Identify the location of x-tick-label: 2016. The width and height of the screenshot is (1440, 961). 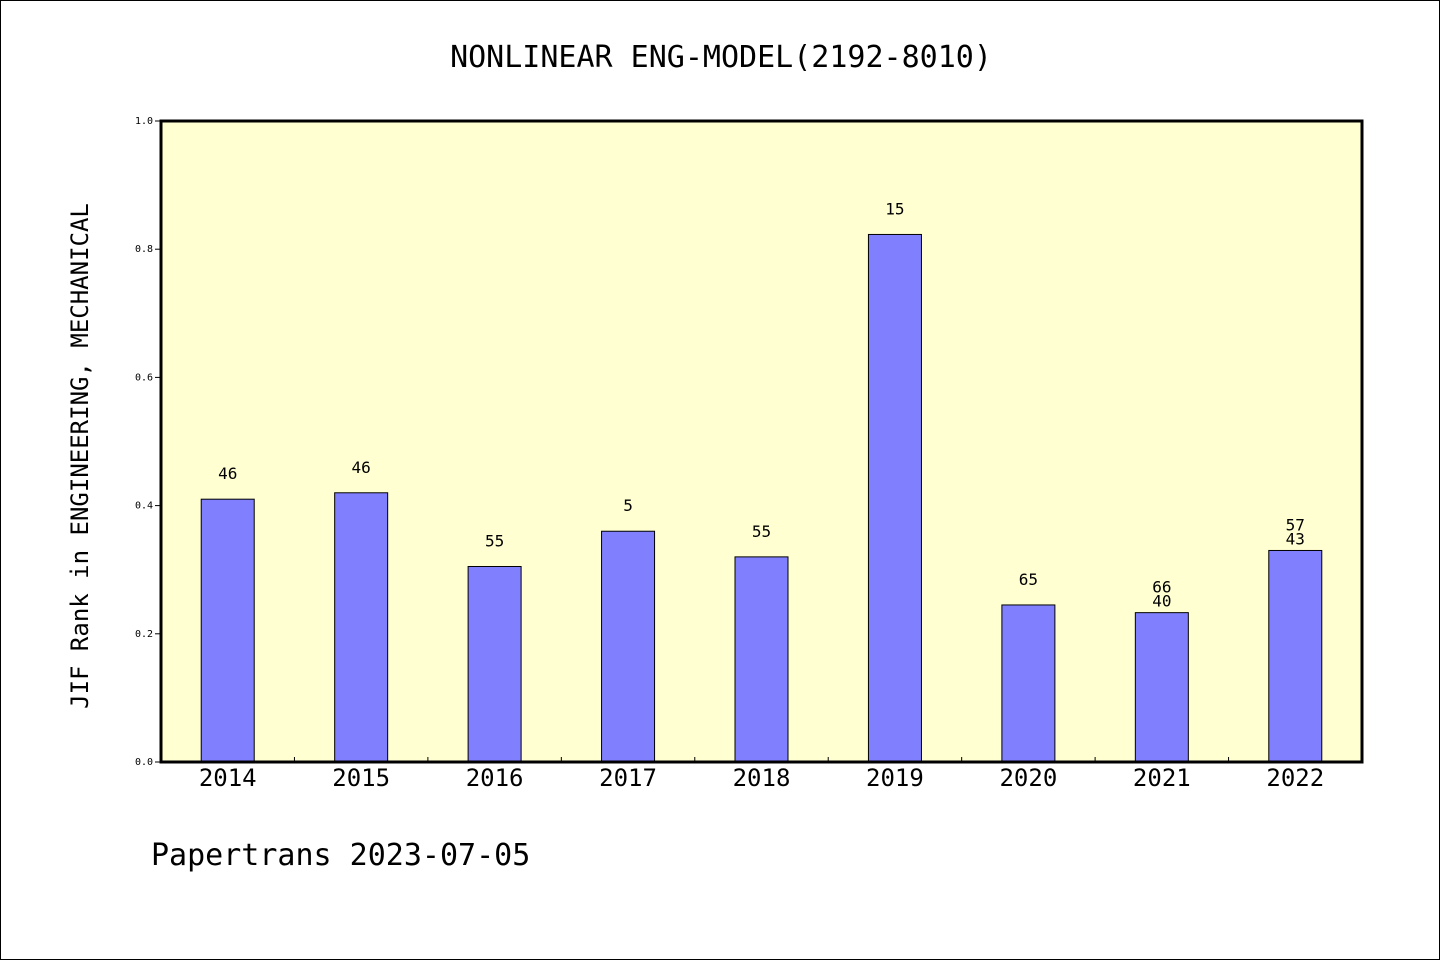
(495, 778).